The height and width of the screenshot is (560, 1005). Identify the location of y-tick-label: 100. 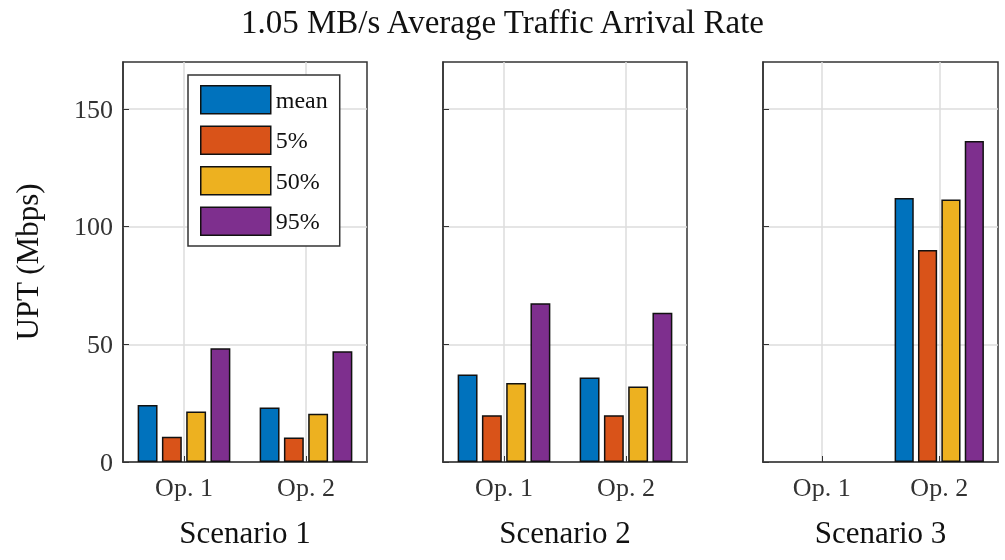
(93, 227).